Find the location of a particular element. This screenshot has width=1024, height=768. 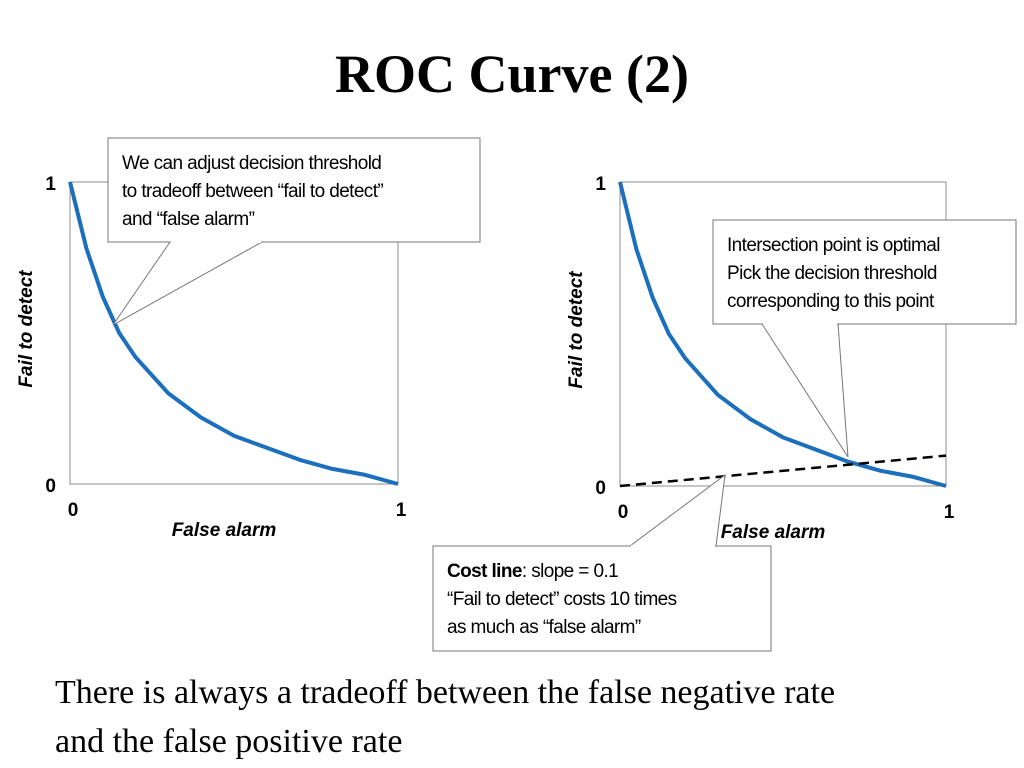

callout-line: : slope = 0.1 is located at coordinates (570, 571).